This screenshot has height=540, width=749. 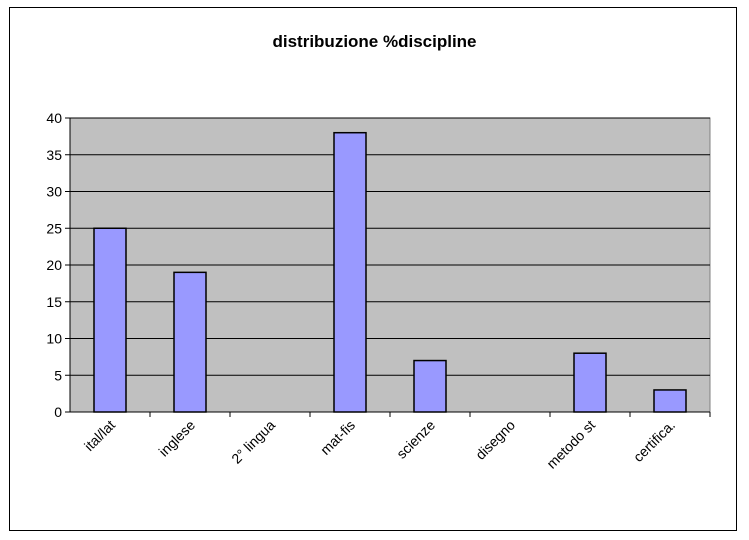 I want to click on y-tick-labels: 0 5 10 15 20 25 30 35 40, so click(x=54, y=265).